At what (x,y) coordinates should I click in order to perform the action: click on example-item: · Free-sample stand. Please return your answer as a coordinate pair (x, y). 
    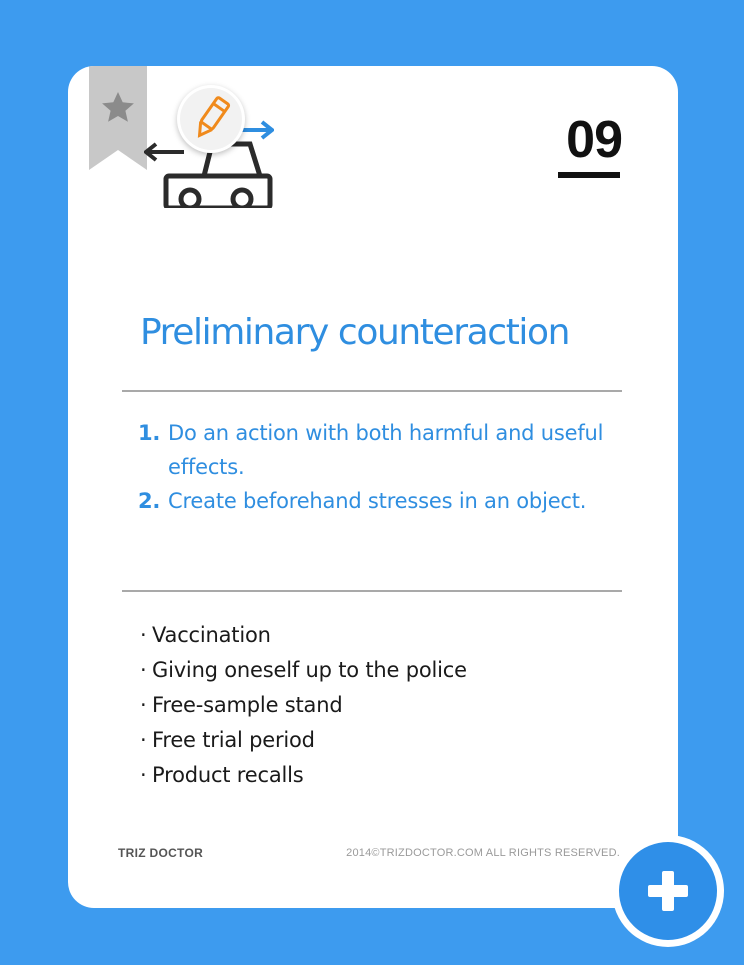
    Looking at the image, I should click on (380, 705).